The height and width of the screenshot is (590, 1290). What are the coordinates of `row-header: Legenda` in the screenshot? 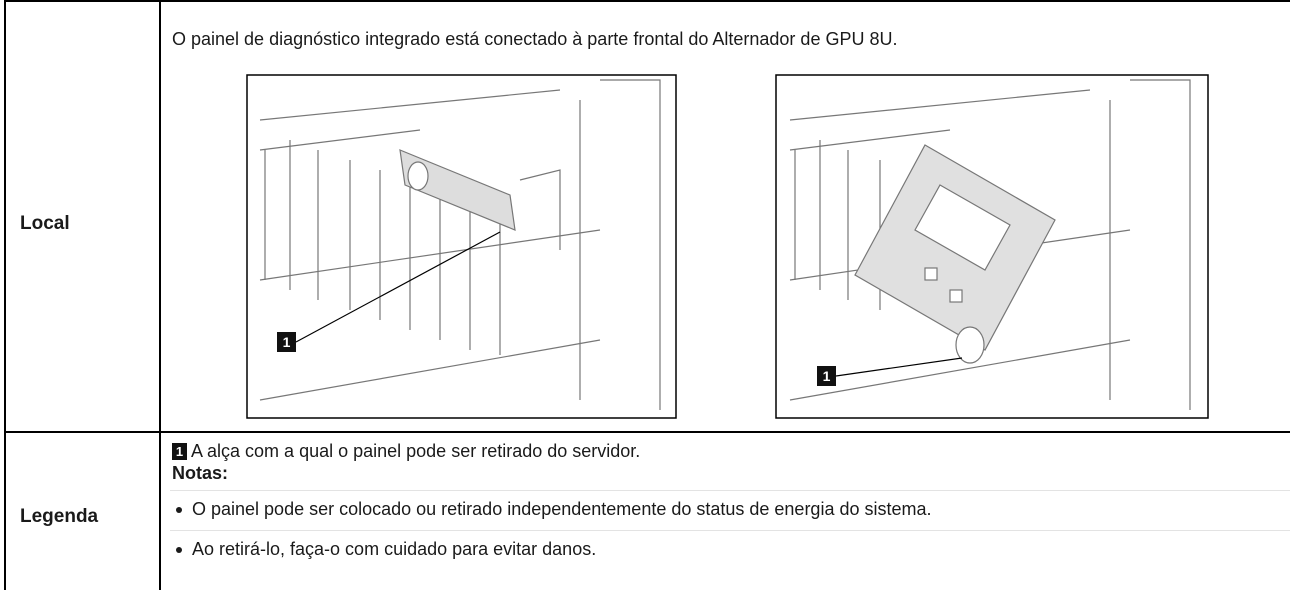 It's located at (59, 516).